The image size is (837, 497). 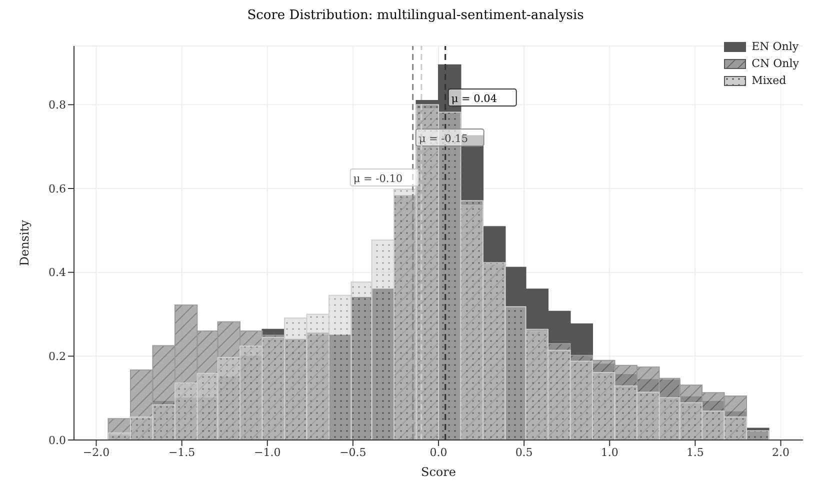 What do you see at coordinates (57, 273) in the screenshot?
I see `y-tick-label: 0.4` at bounding box center [57, 273].